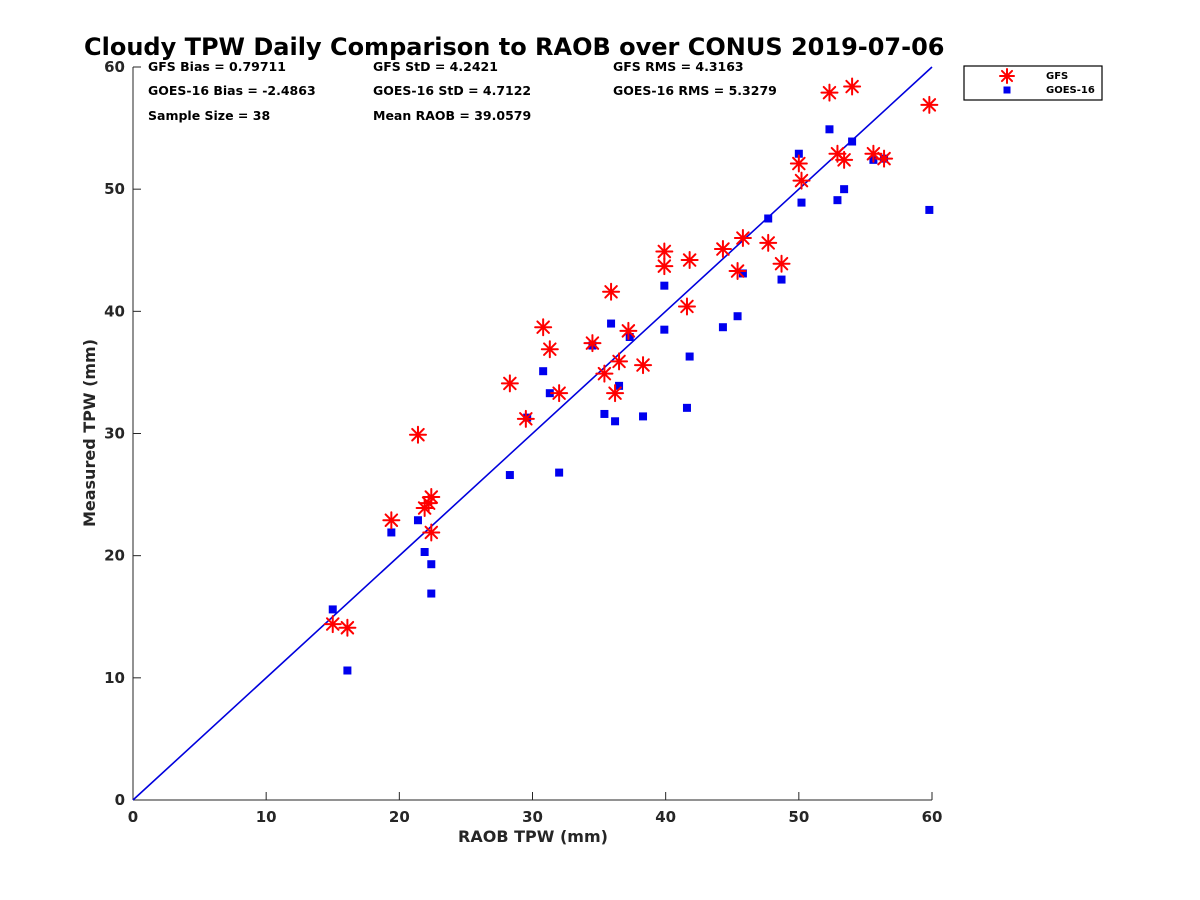  Describe the element at coordinates (114, 189) in the screenshot. I see `y-tick-label: 50` at that location.